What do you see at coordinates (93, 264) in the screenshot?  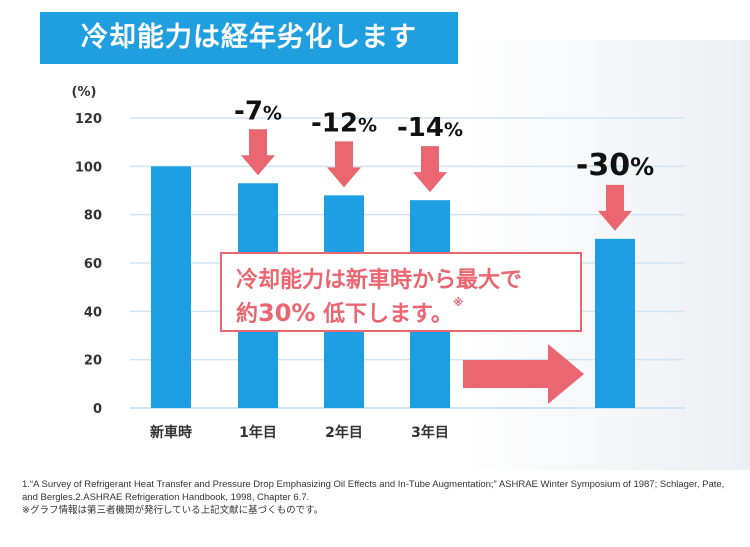 I see `y-tick-label: 60` at bounding box center [93, 264].